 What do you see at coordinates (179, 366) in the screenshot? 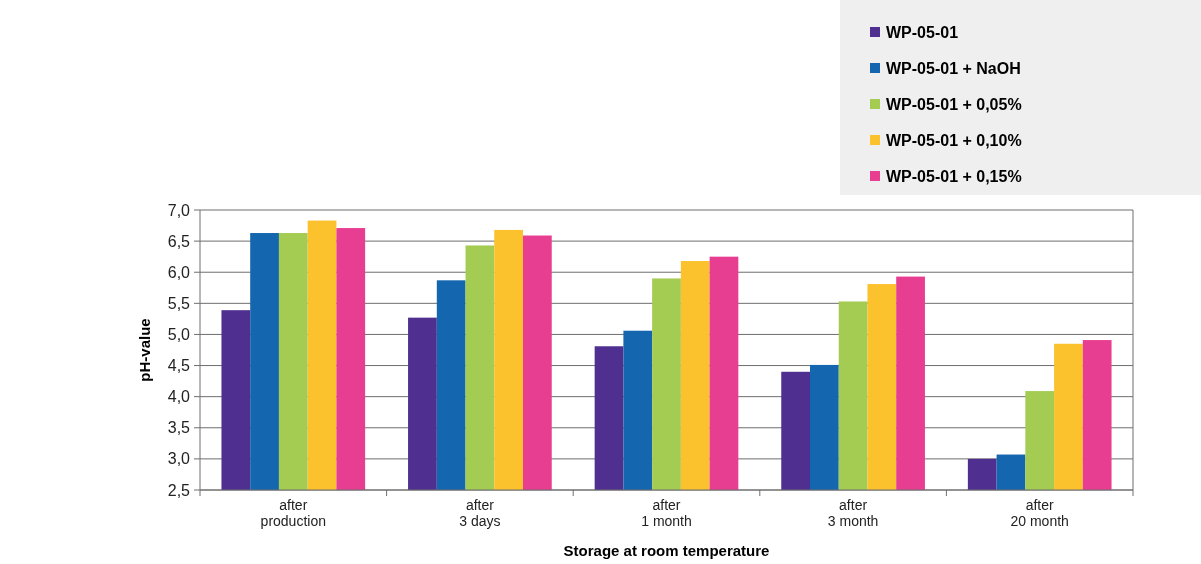
I see `y-tick-label: 4,5` at bounding box center [179, 366].